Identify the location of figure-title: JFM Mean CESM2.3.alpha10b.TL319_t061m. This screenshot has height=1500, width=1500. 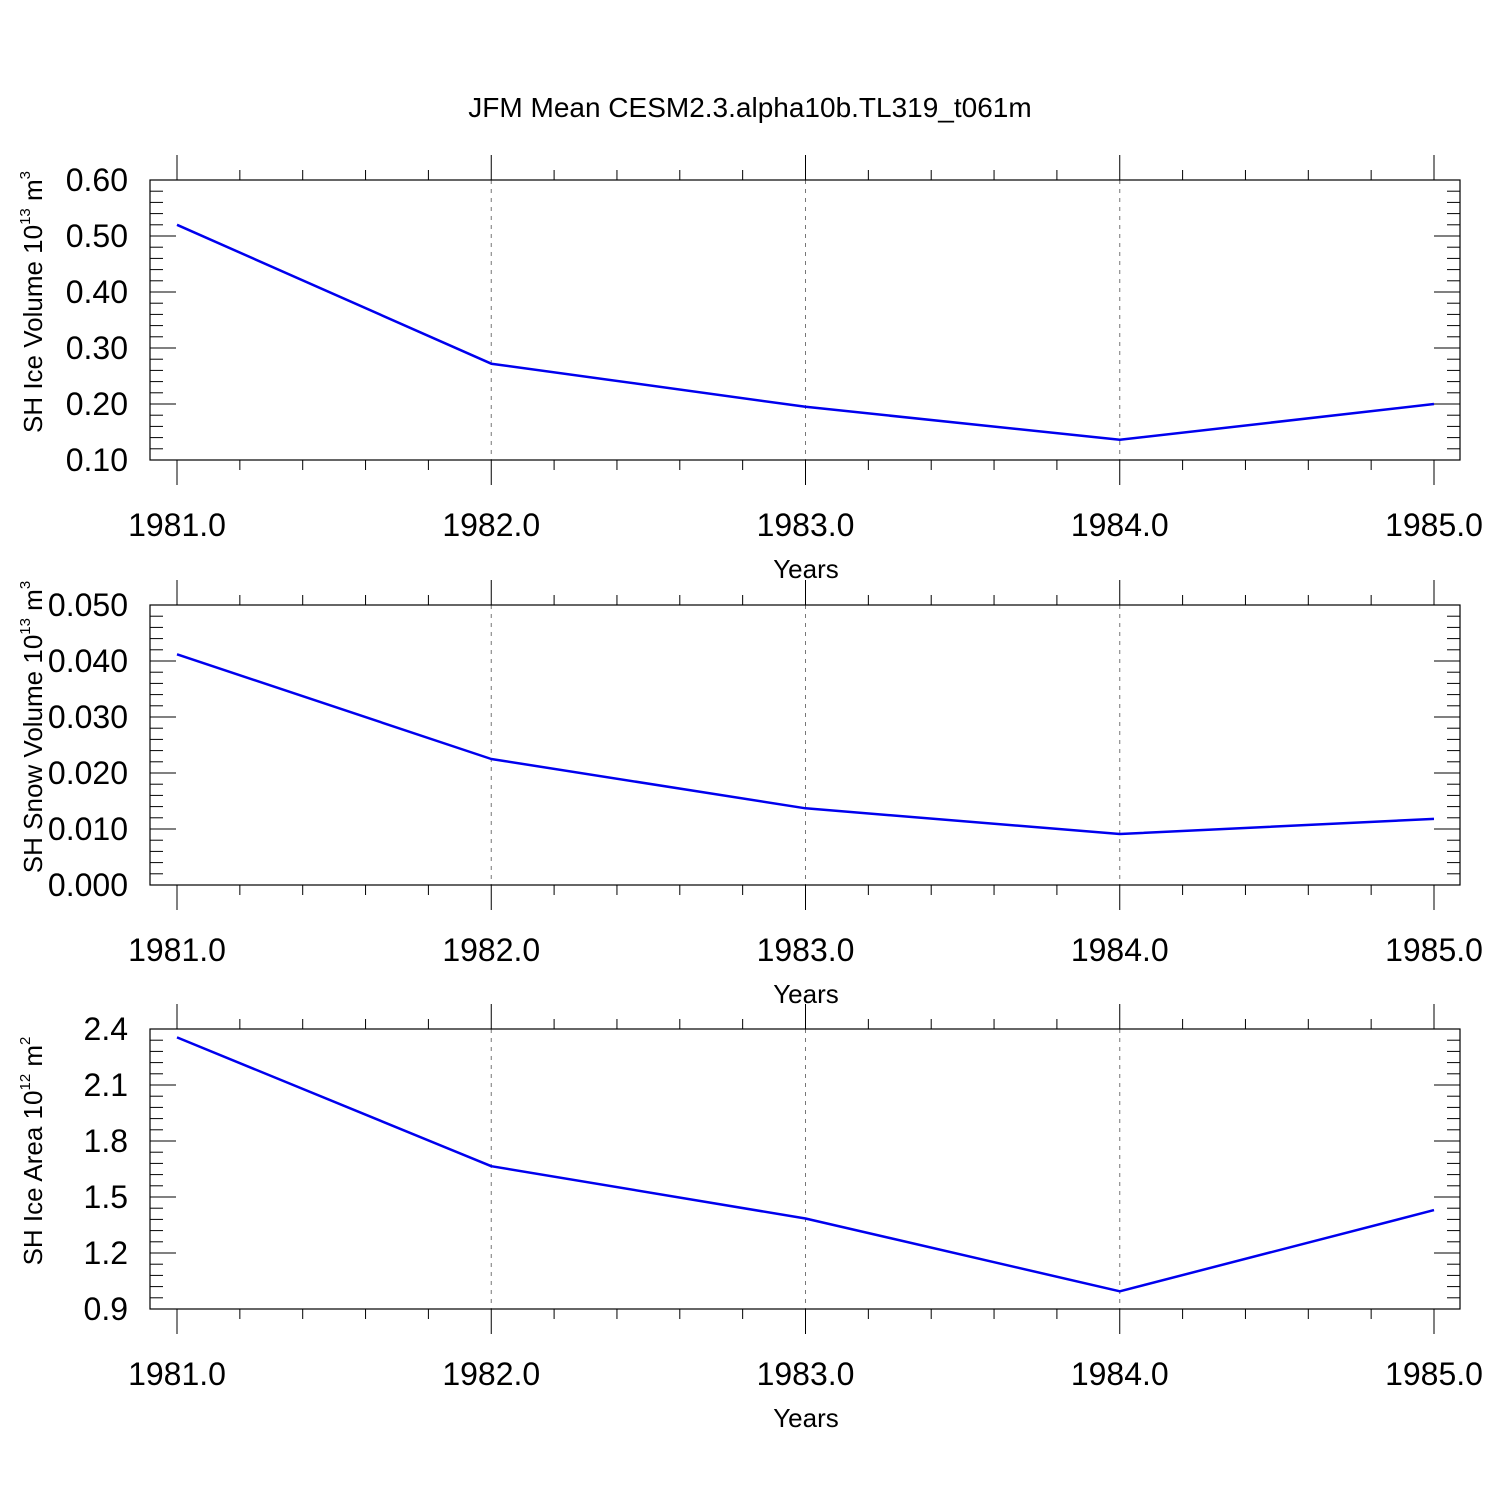
(749, 107).